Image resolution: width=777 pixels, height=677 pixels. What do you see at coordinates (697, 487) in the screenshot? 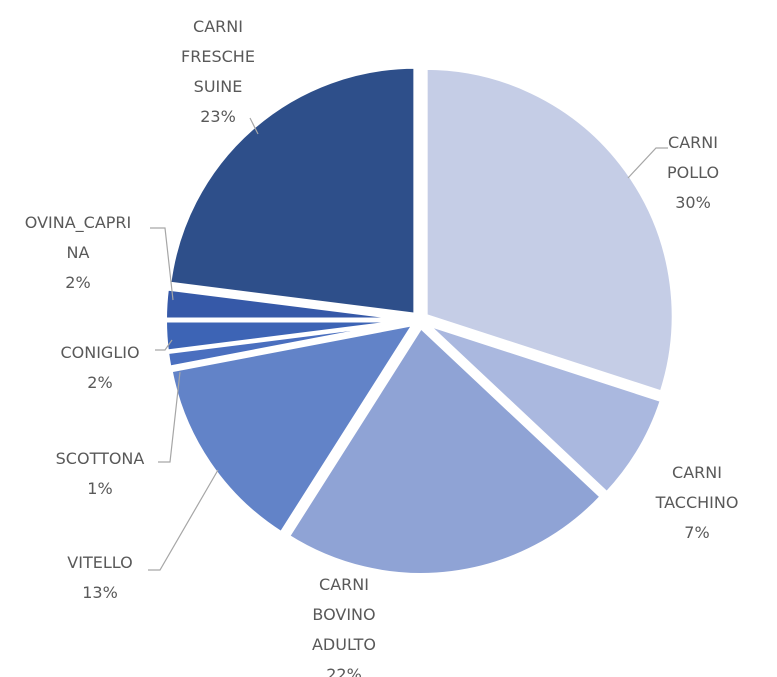
I see `category-label: CARNI TACCHINO` at bounding box center [697, 487].